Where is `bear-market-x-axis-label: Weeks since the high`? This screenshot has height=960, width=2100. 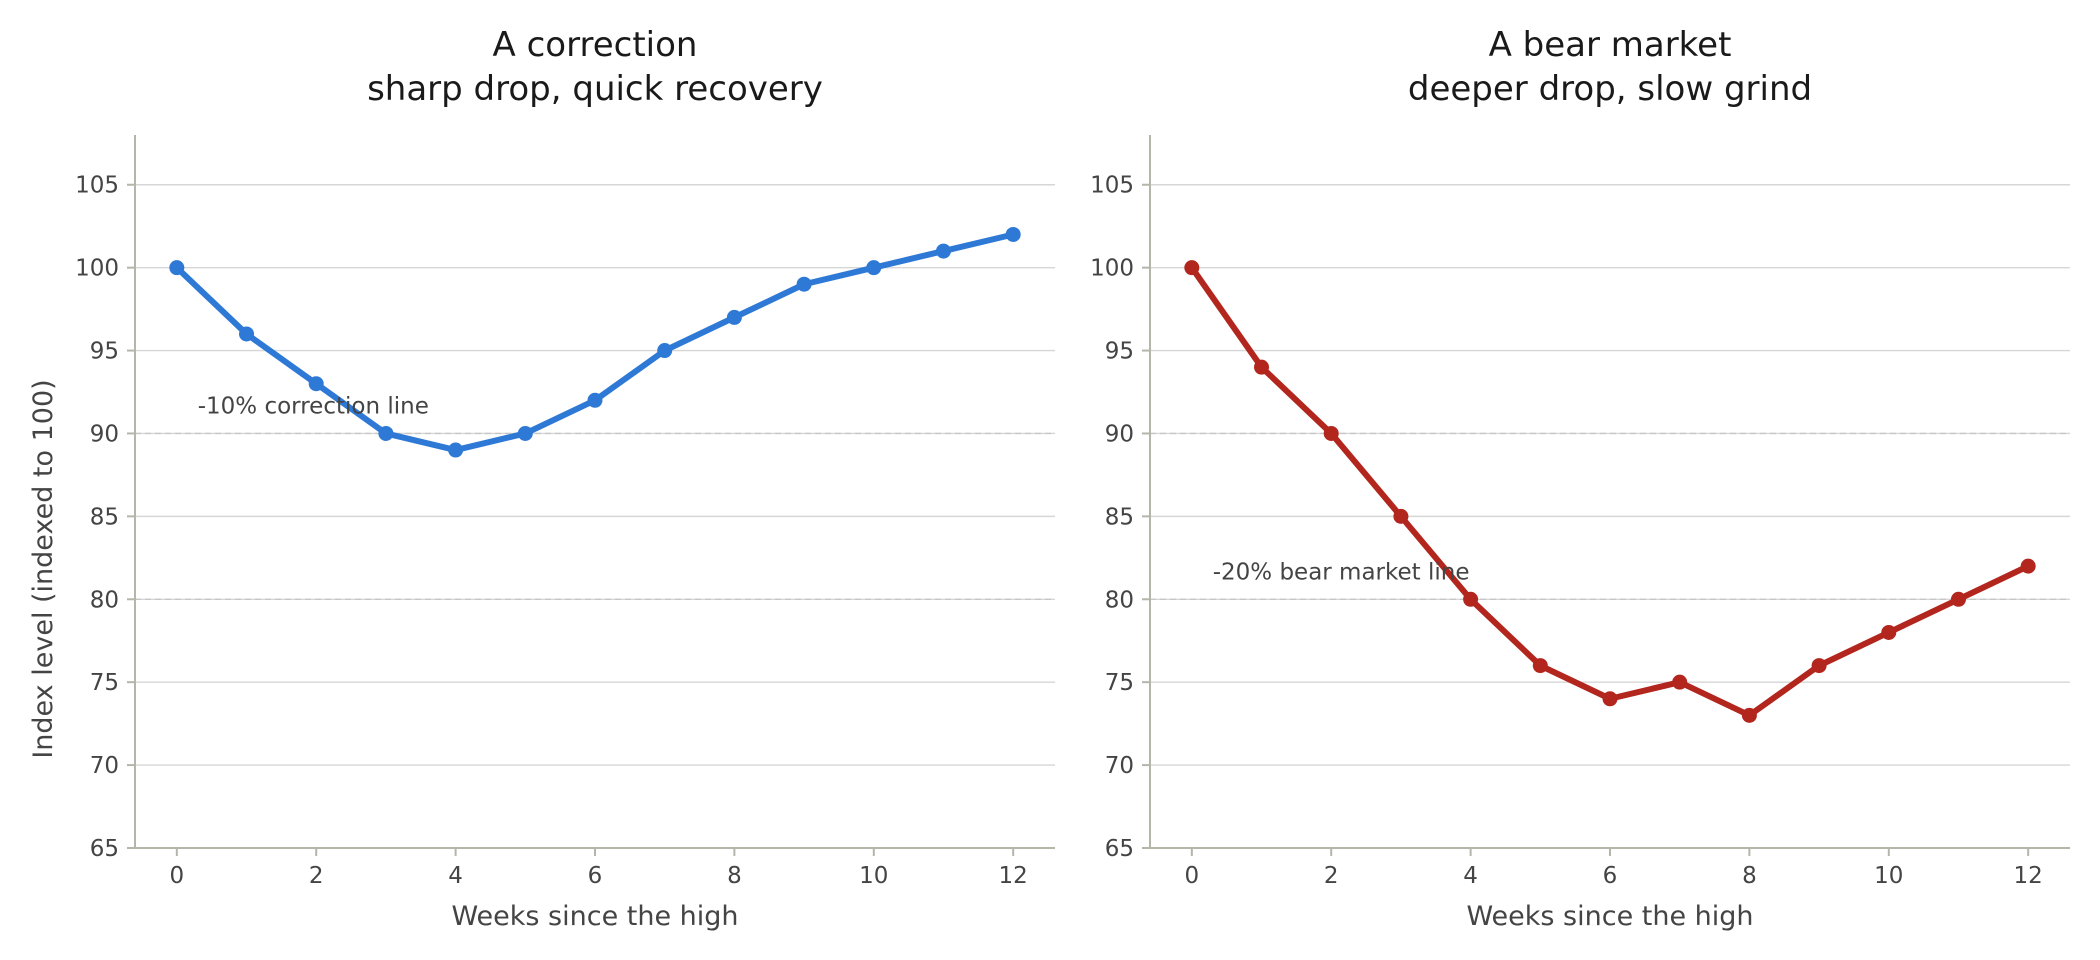
bear-market-x-axis-label: Weeks since the high is located at coordinates (1609, 916).